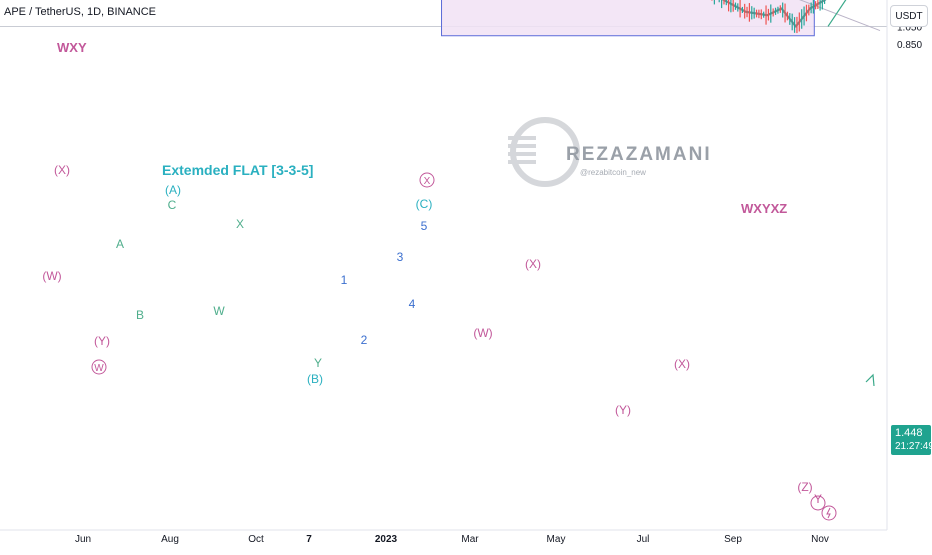 This screenshot has height=555, width=932. I want to click on wave-label-teal-2: (C), so click(424, 204).